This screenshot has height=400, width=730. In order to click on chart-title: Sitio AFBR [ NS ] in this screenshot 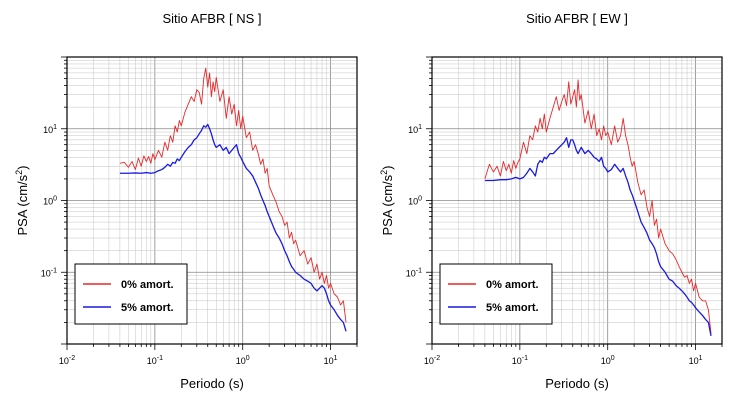, I will do `click(212, 18)`.